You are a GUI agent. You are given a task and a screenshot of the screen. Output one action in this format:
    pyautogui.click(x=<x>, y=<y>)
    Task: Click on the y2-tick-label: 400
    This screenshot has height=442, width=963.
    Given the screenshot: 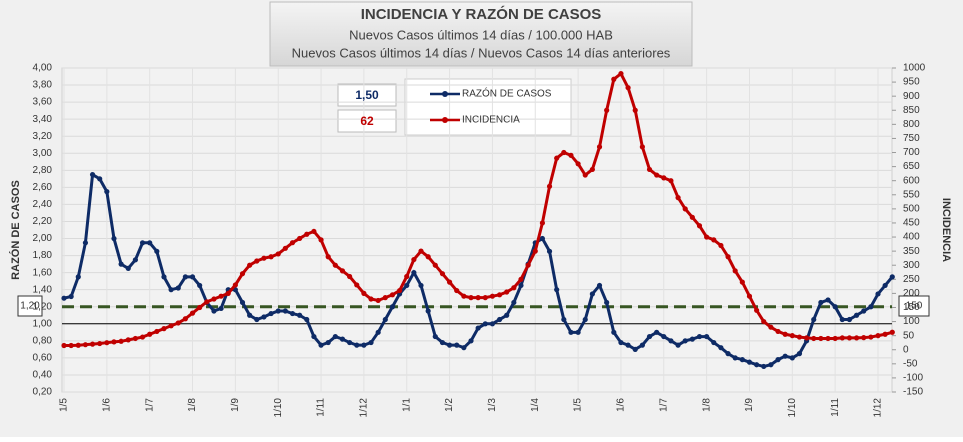 What is the action you would take?
    pyautogui.click(x=911, y=237)
    